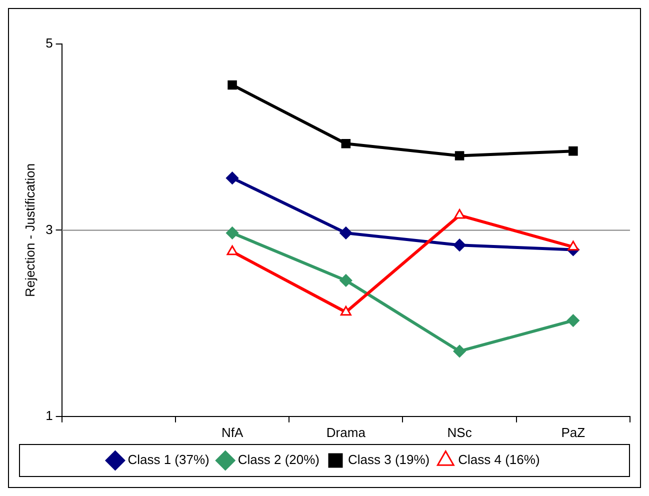 The height and width of the screenshot is (496, 649). What do you see at coordinates (49, 229) in the screenshot?
I see `y-tick-label: 3` at bounding box center [49, 229].